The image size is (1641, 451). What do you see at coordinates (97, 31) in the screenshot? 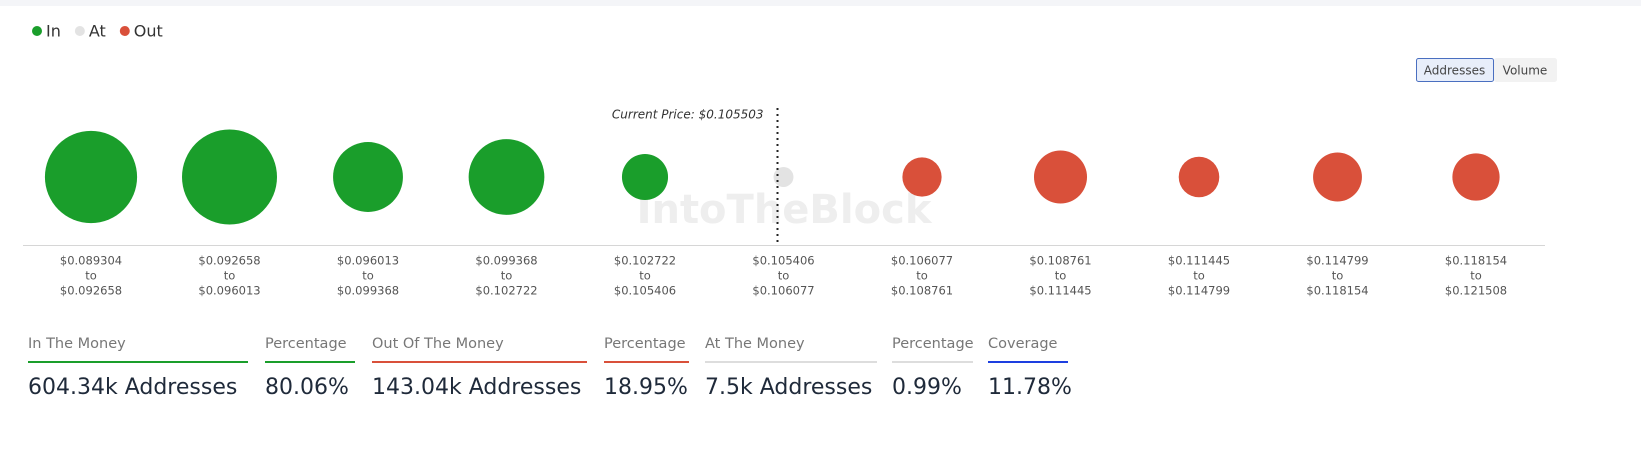
I see `legend-label: At` at bounding box center [97, 31].